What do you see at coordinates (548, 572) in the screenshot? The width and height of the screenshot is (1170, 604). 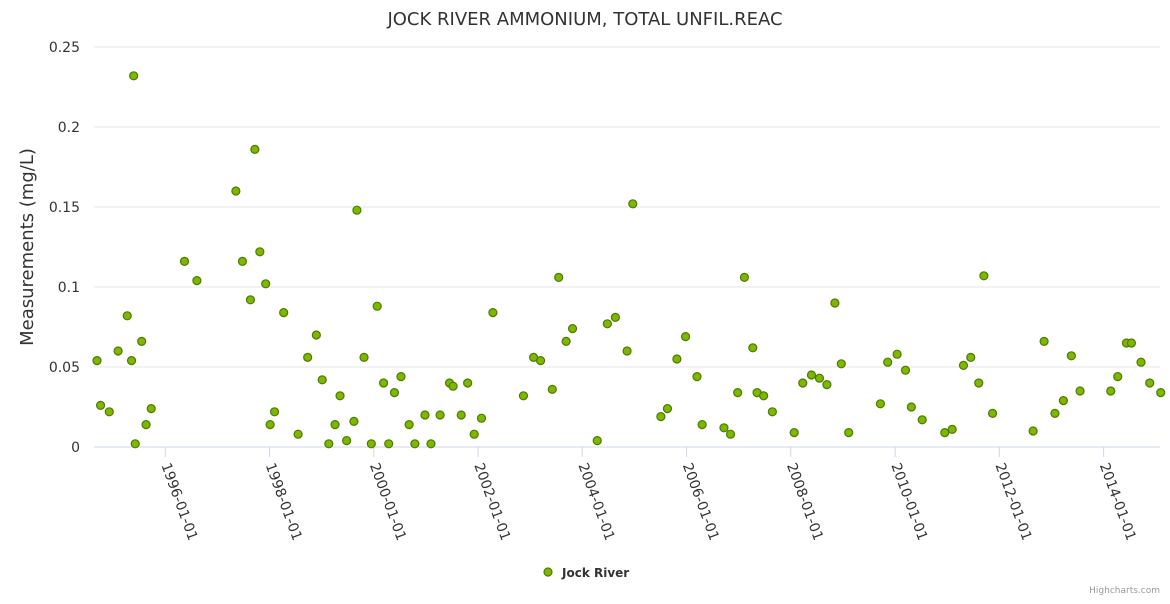 I see `legend-marker` at bounding box center [548, 572].